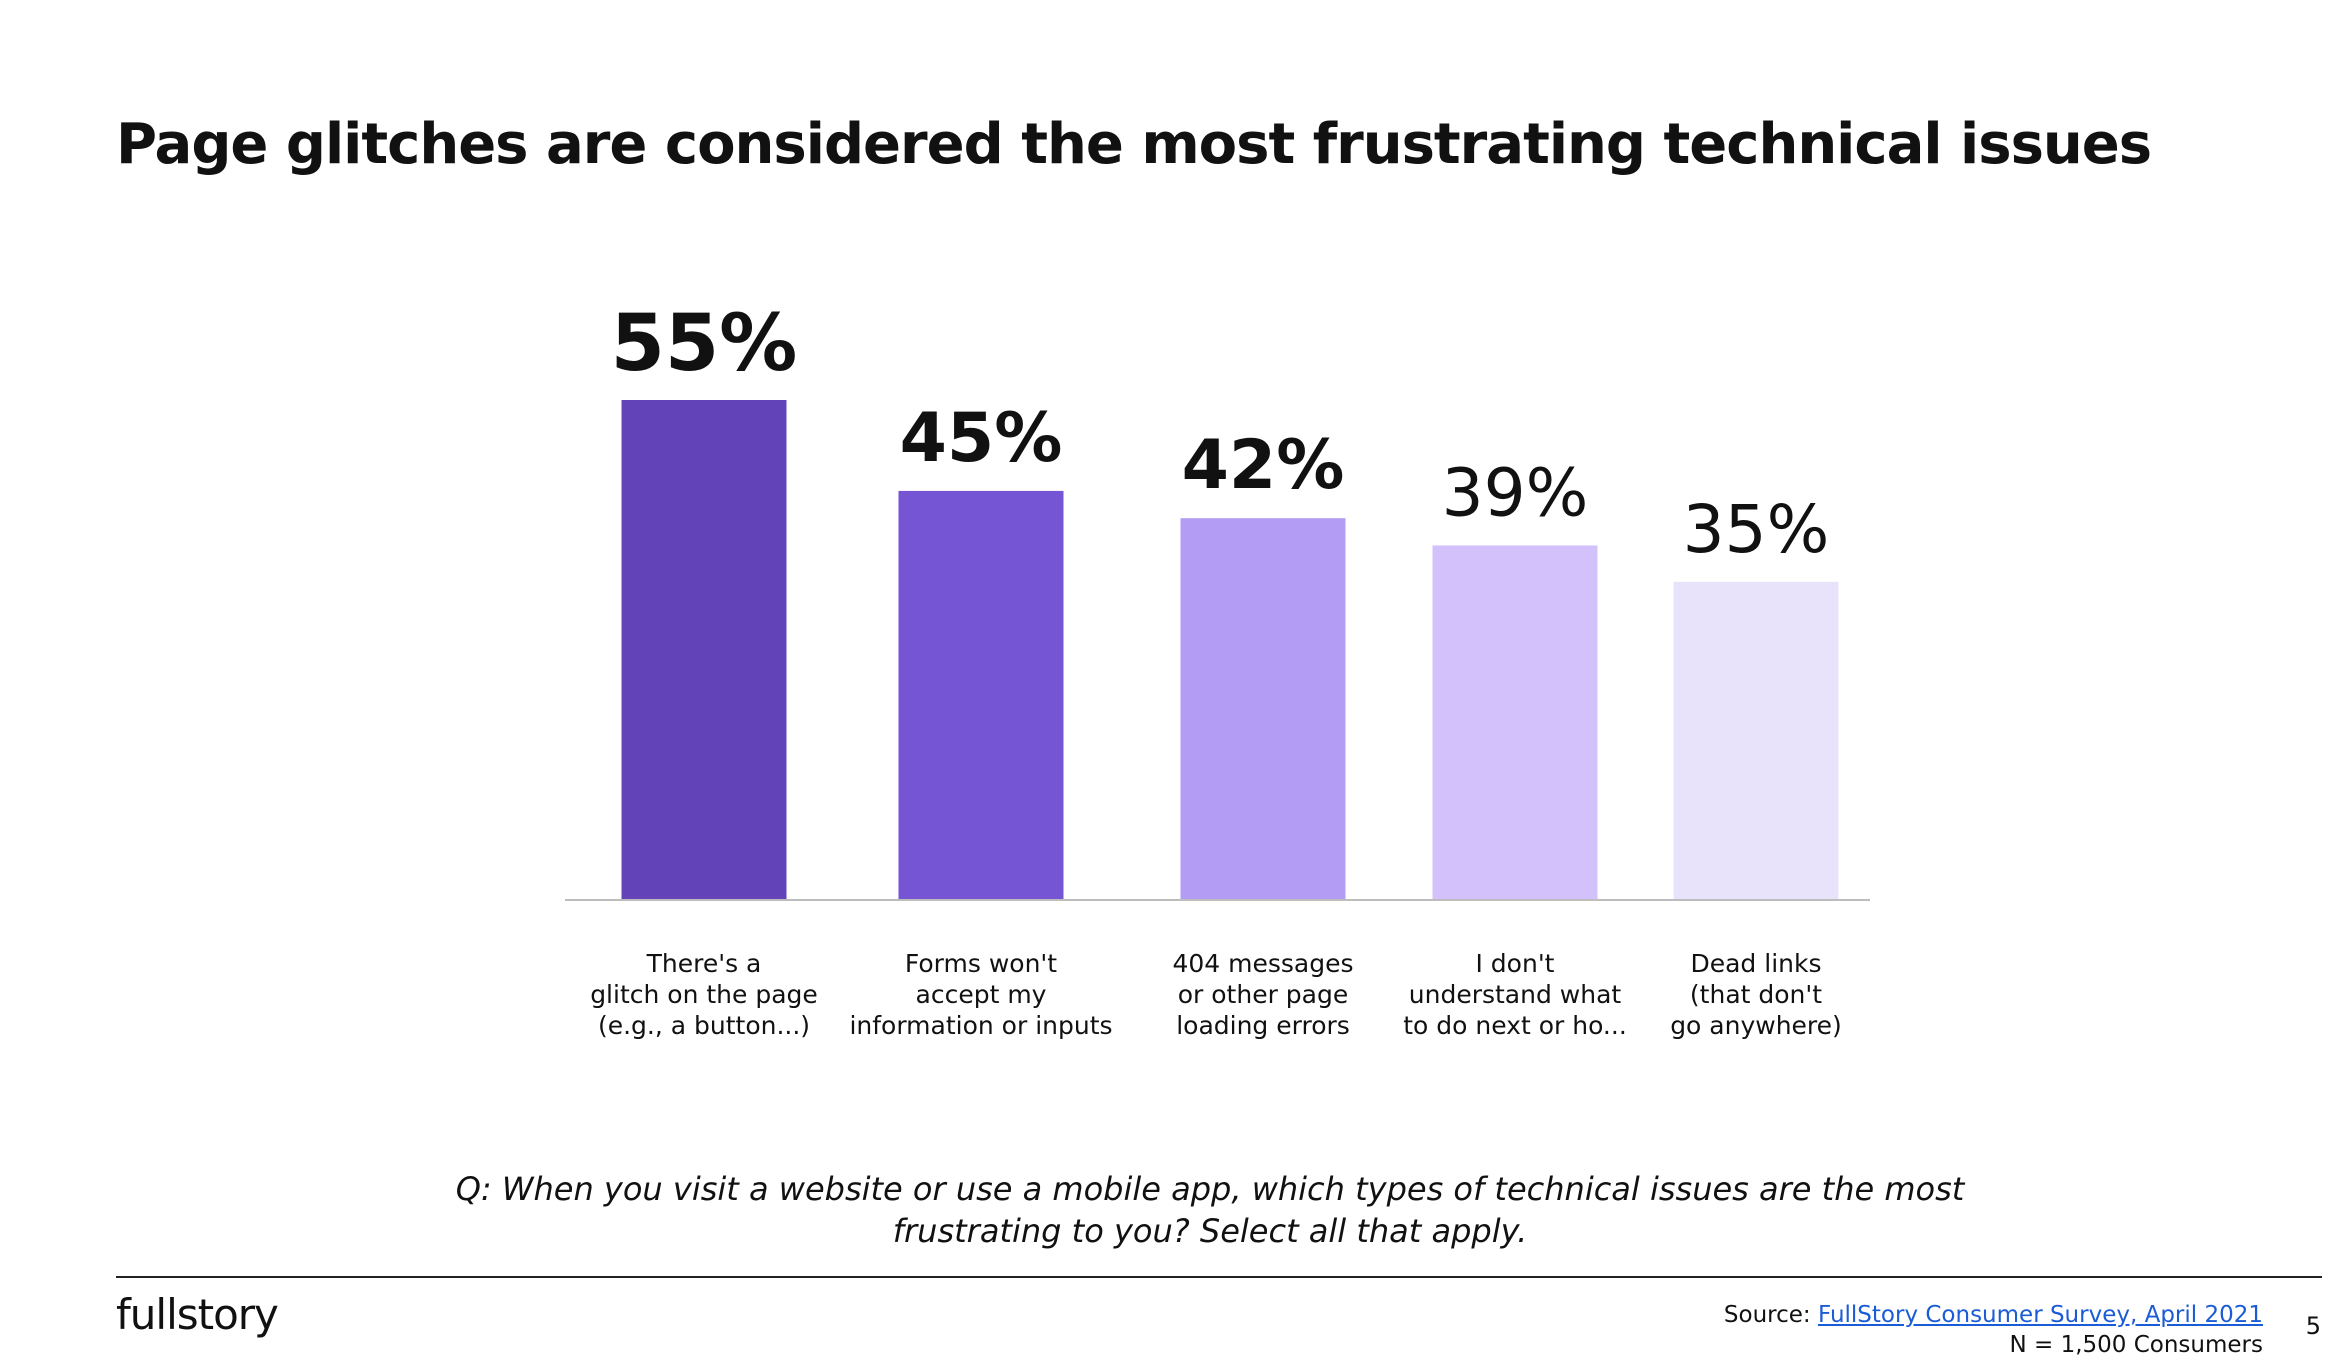  What do you see at coordinates (704, 1025) in the screenshot?
I see `category-label-line: (e.g., a button...)` at bounding box center [704, 1025].